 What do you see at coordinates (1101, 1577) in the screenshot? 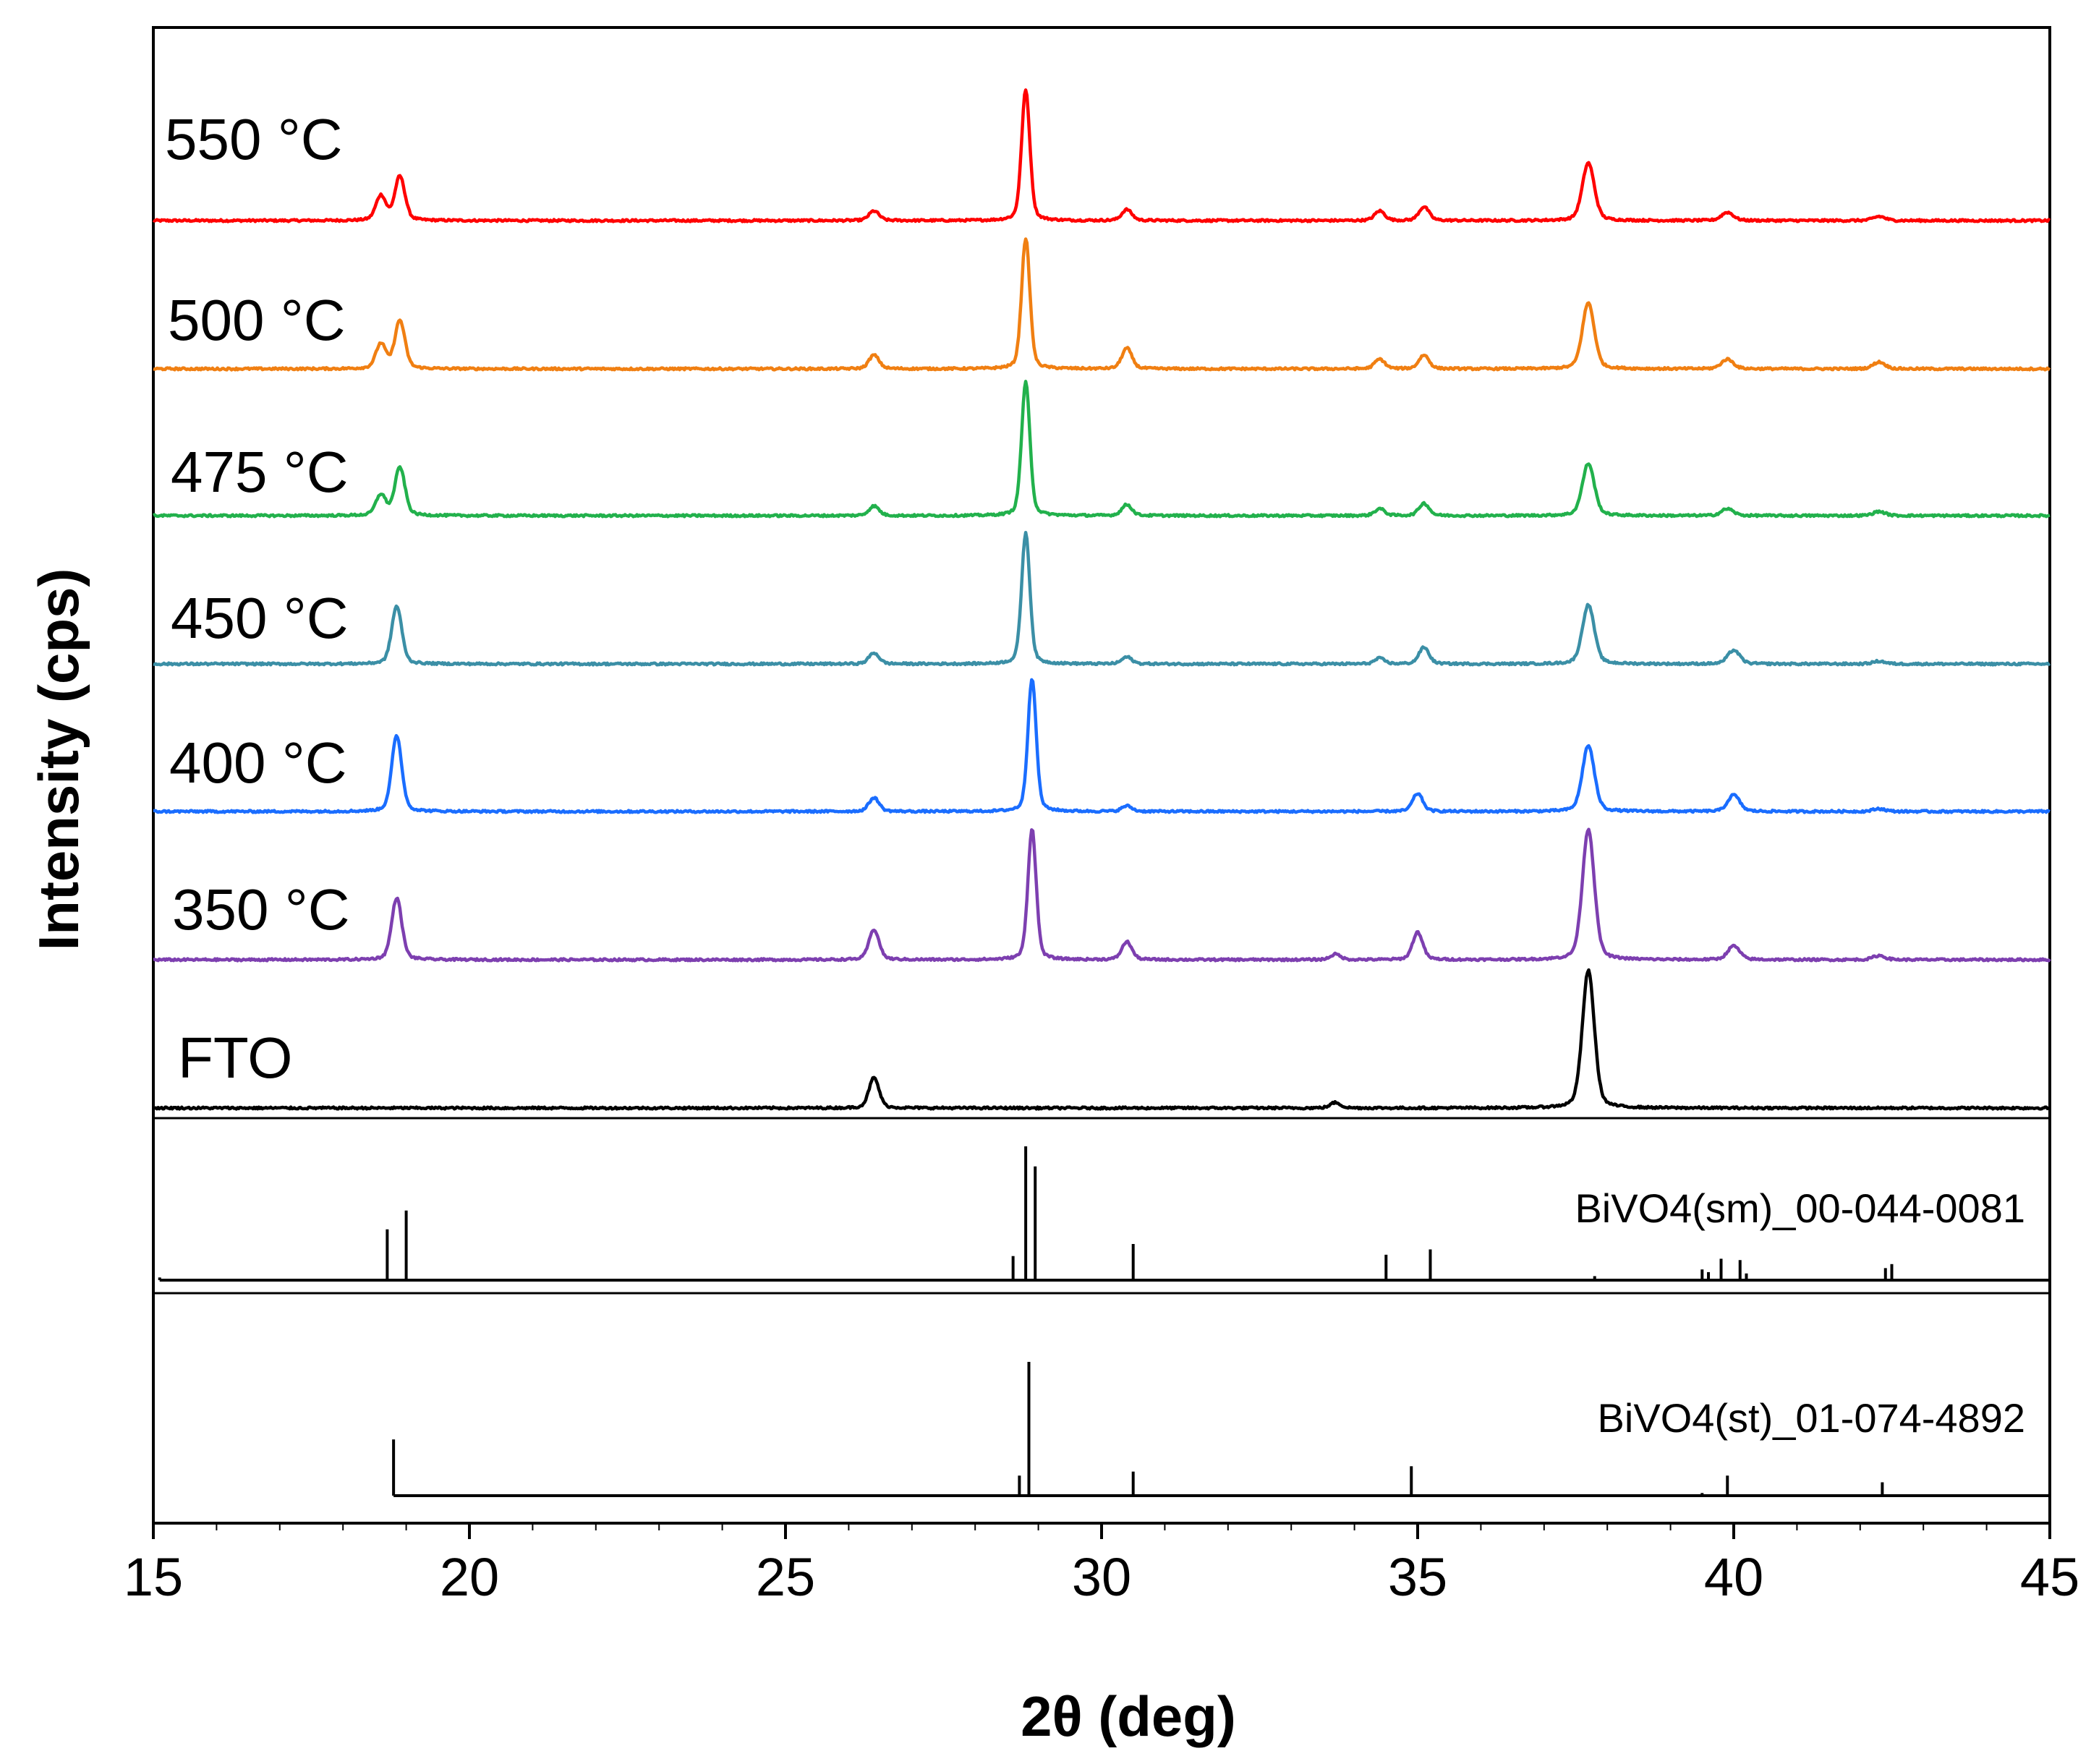
I see `x-tick-label: 30` at bounding box center [1101, 1577].